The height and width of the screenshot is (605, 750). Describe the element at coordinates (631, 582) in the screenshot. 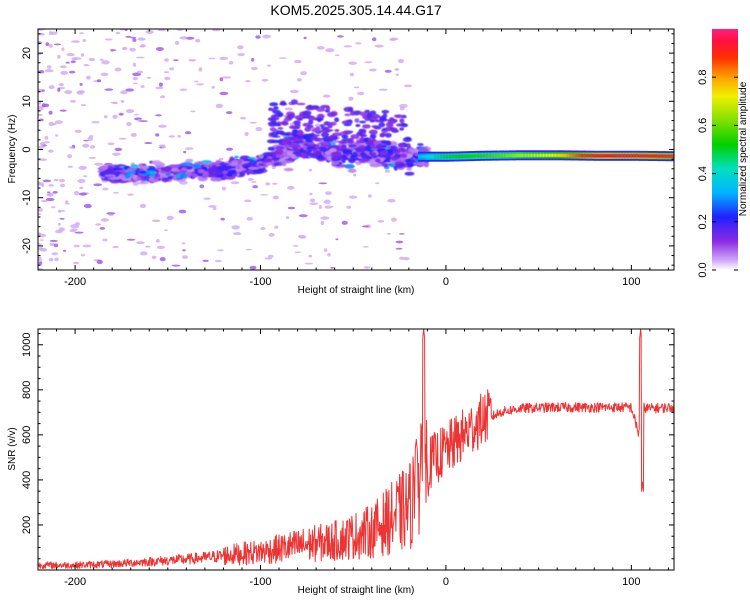

I see `x-tick-label: 100` at that location.